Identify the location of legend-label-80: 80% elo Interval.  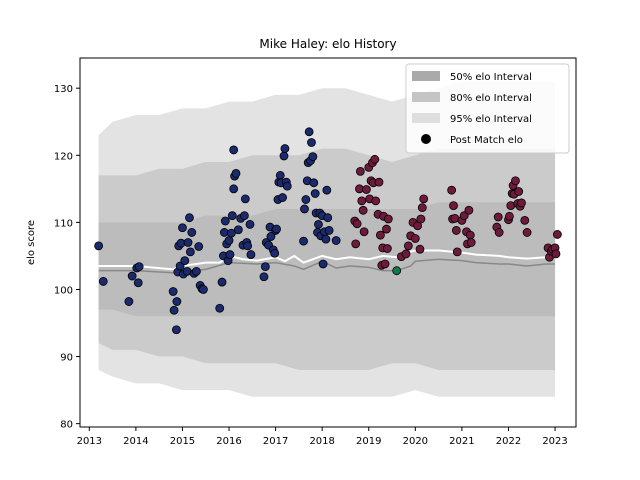
(491, 98).